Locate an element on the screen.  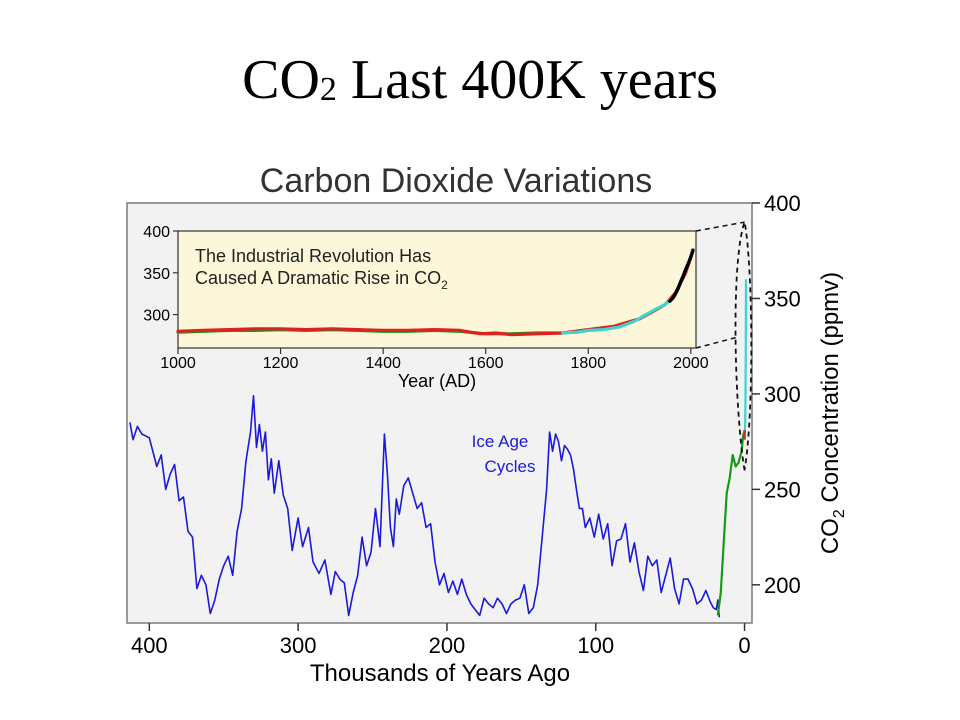
main-x-tick-label: 0 is located at coordinates (744, 645).